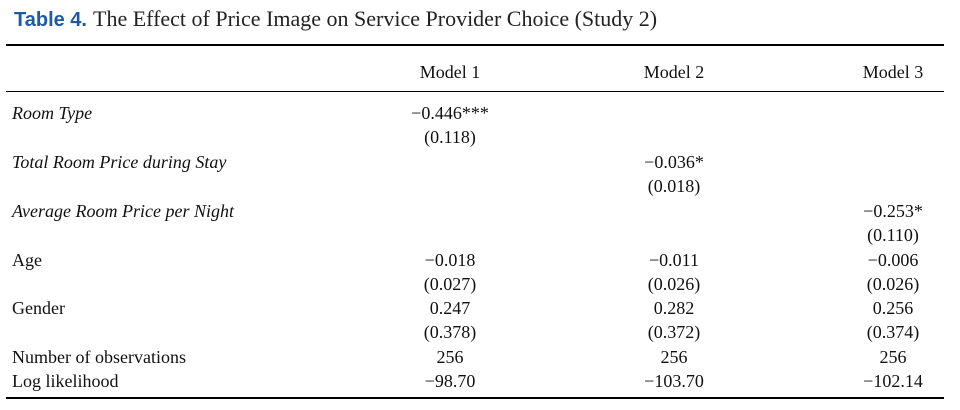 This screenshot has height=410, width=960. I want to click on se-age-model-1: (0.027), so click(450, 284).